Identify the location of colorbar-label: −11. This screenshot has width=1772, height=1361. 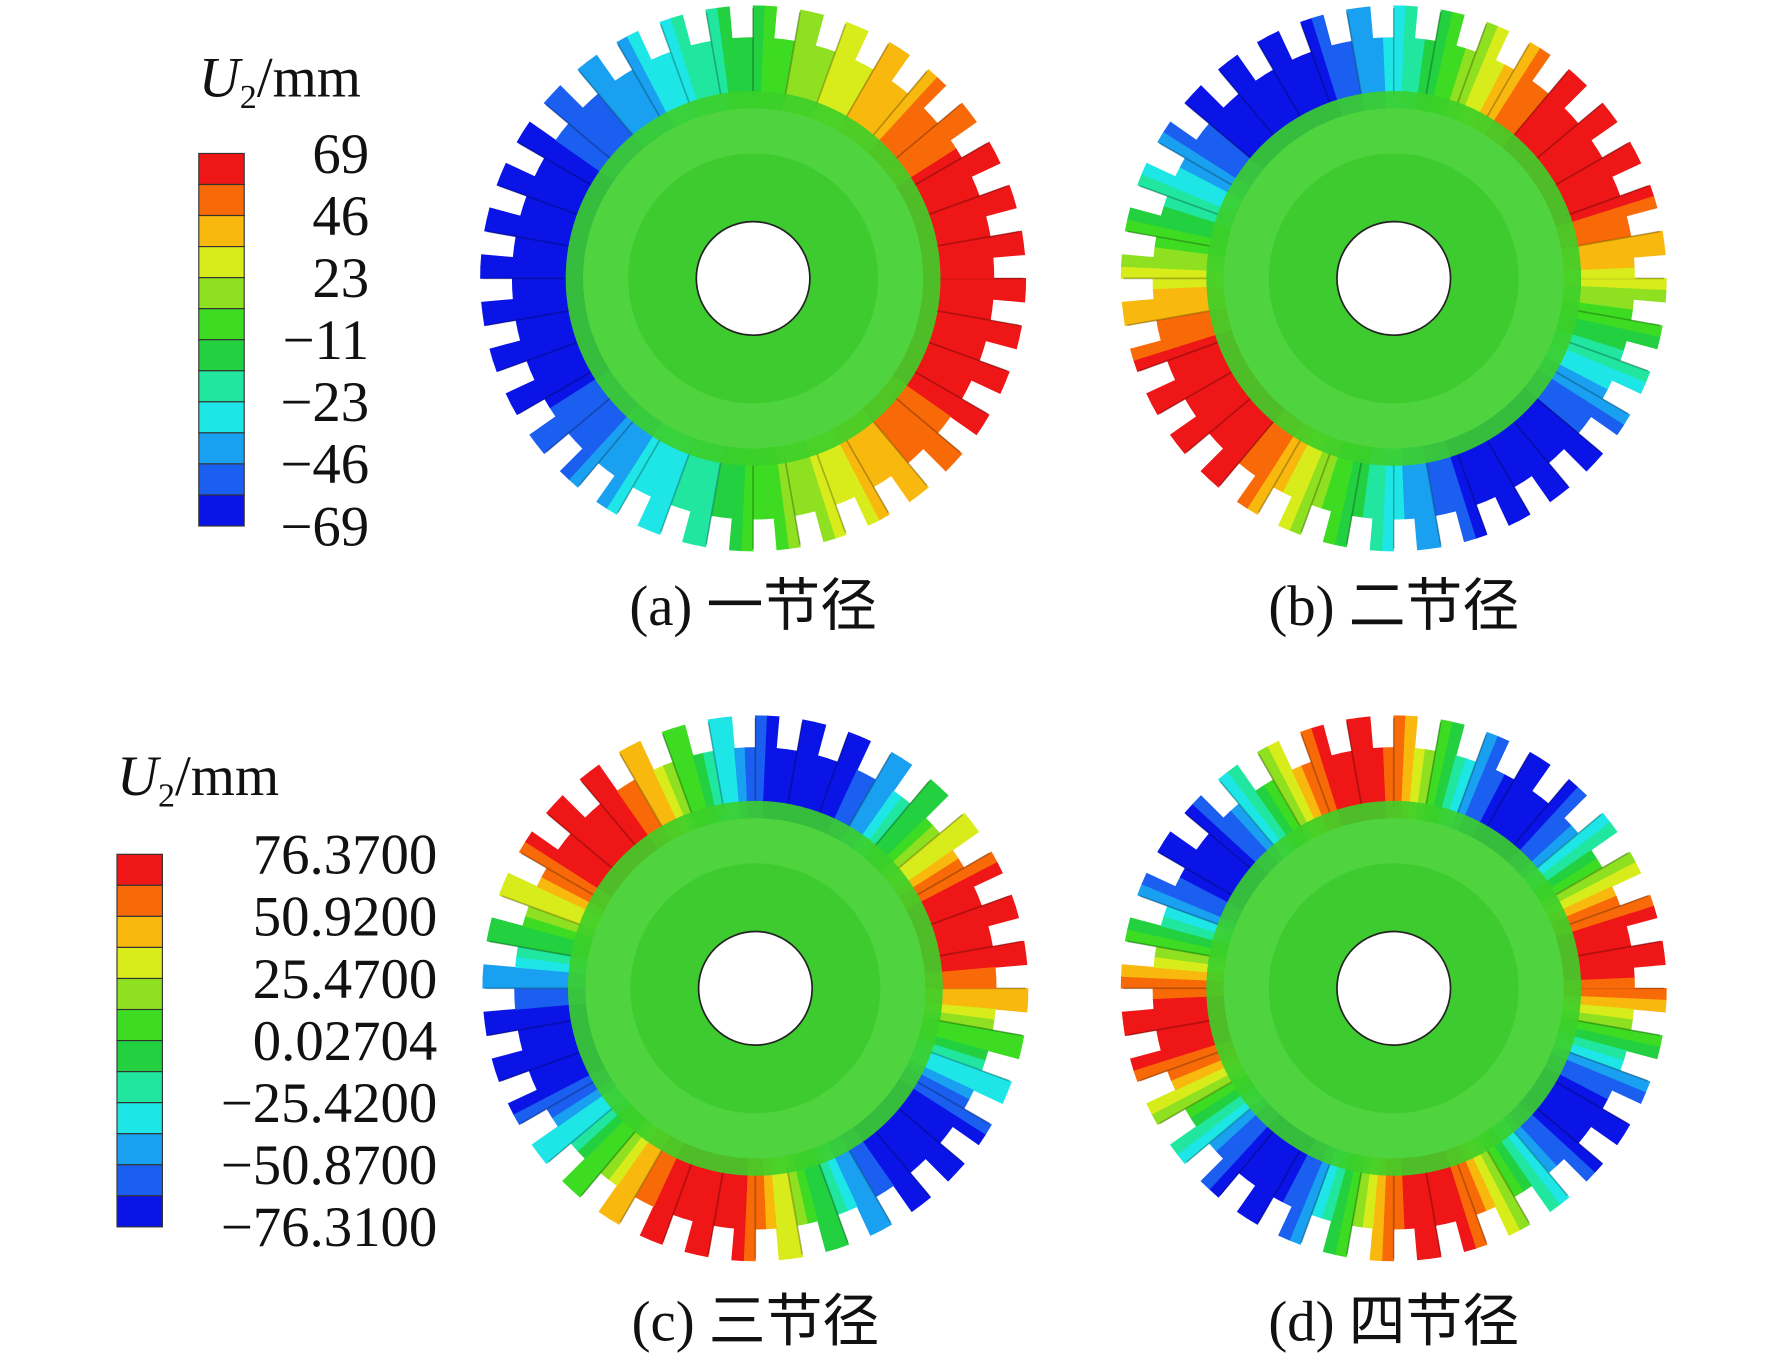
(325, 340).